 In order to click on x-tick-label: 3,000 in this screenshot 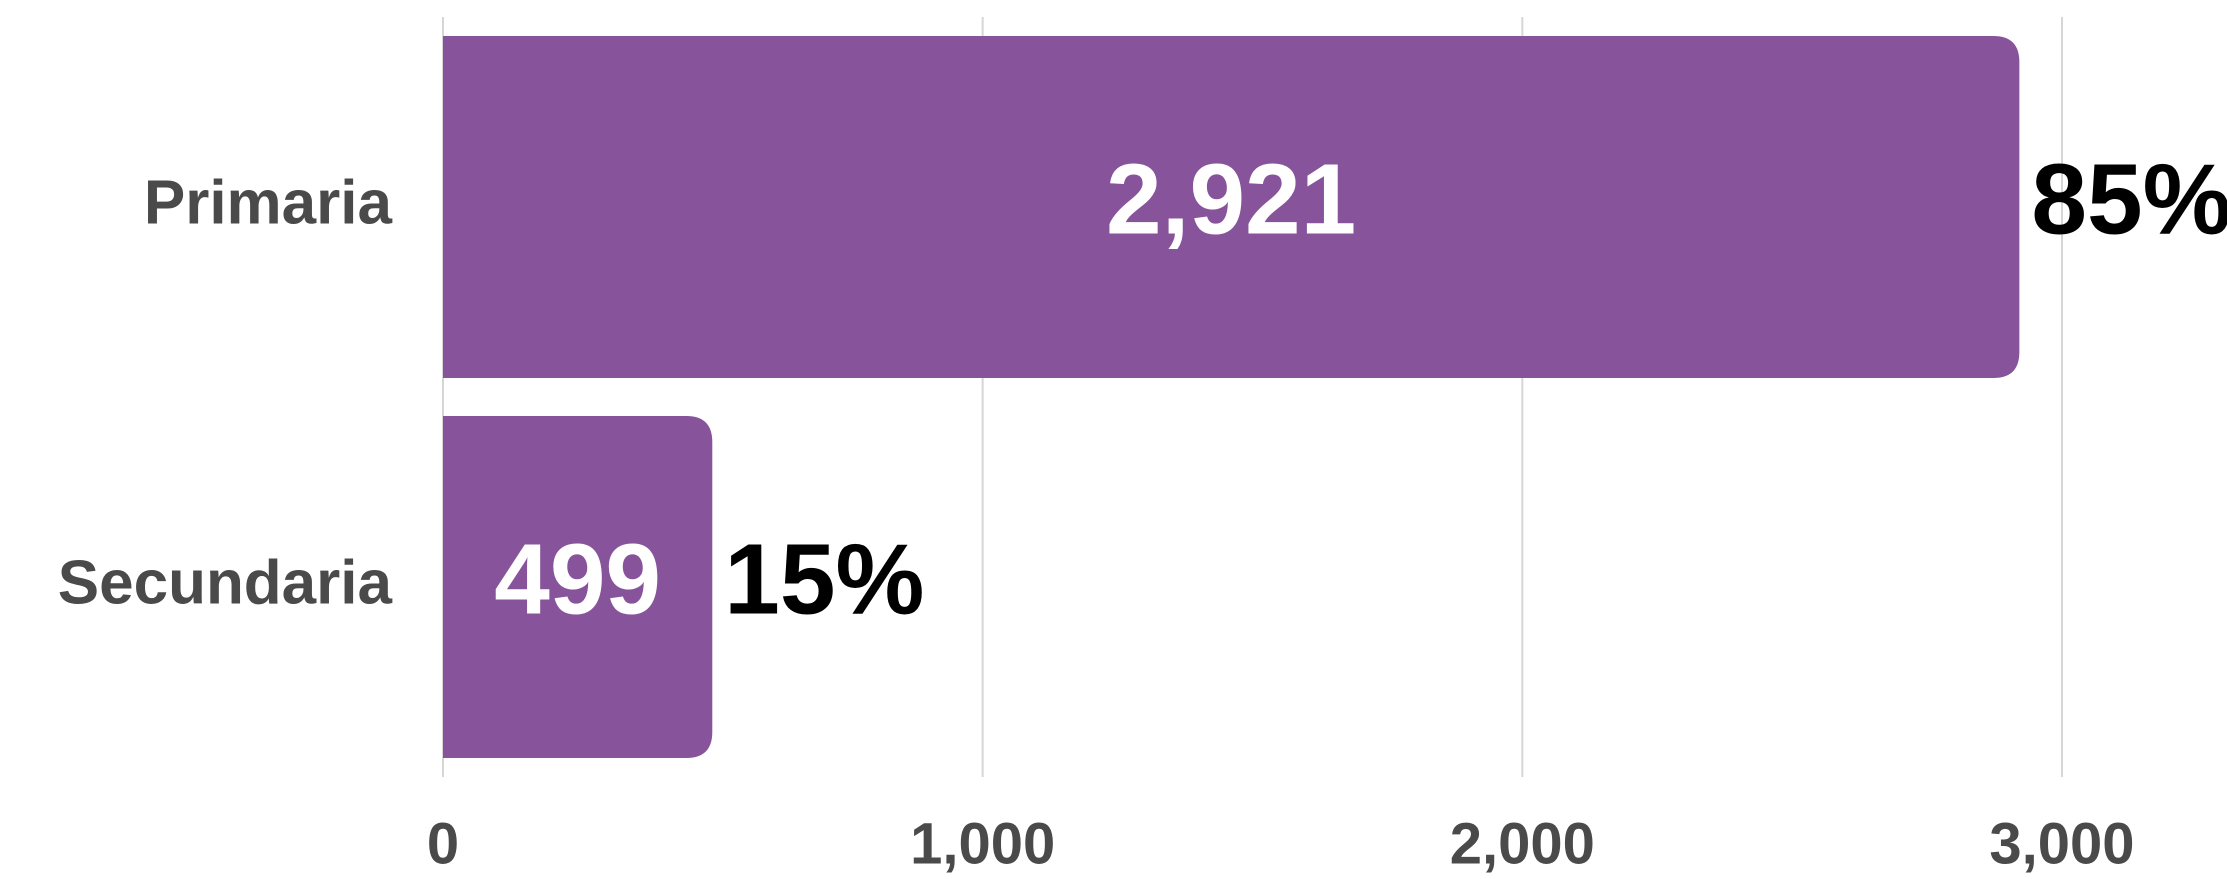, I will do `click(2061, 843)`.